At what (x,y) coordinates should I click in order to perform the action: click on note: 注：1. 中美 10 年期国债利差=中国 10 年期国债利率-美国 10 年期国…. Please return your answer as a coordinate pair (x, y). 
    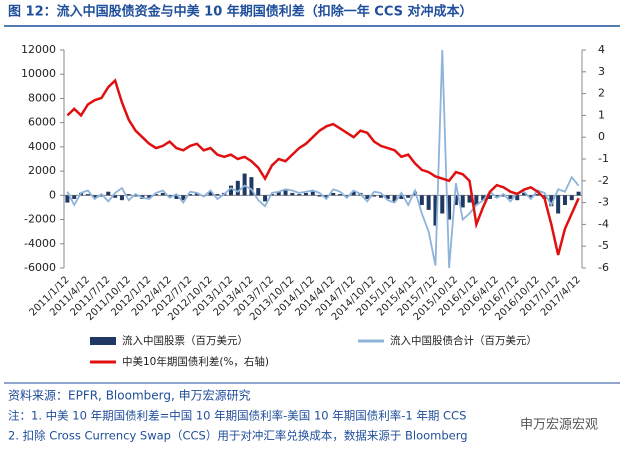
    Looking at the image, I should click on (237, 416).